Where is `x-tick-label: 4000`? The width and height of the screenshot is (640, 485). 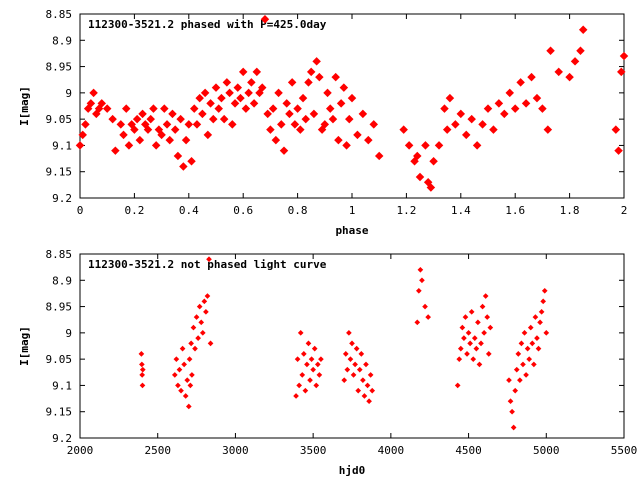 x-tick-label: 4000 is located at coordinates (391, 450).